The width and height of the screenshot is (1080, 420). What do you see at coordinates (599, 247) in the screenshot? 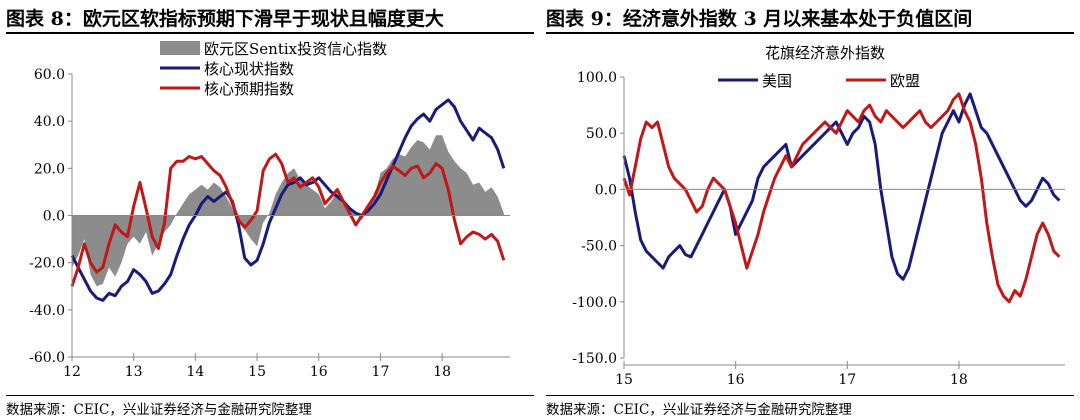
I see `y-tick-label: -50.0` at bounding box center [599, 247].